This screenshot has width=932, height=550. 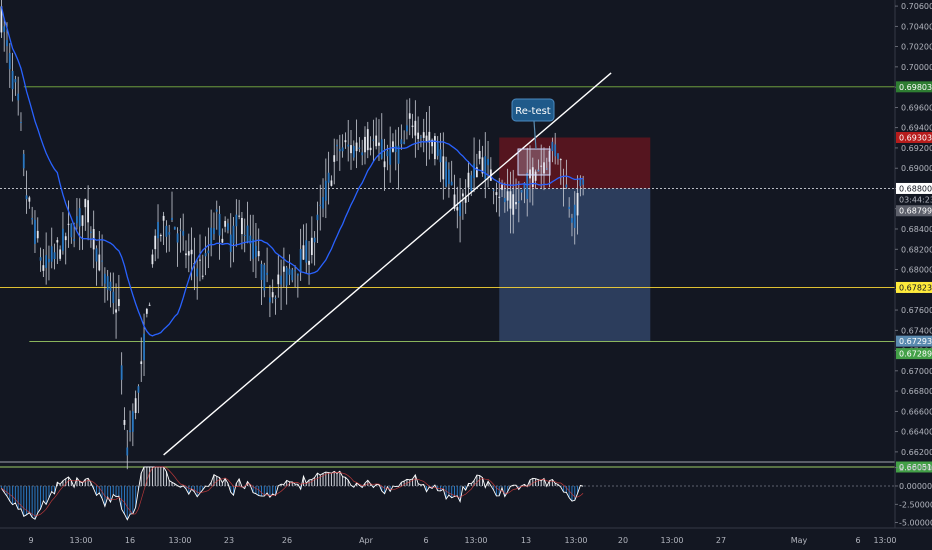 What do you see at coordinates (799, 540) in the screenshot?
I see `time-tick-label: May` at bounding box center [799, 540].